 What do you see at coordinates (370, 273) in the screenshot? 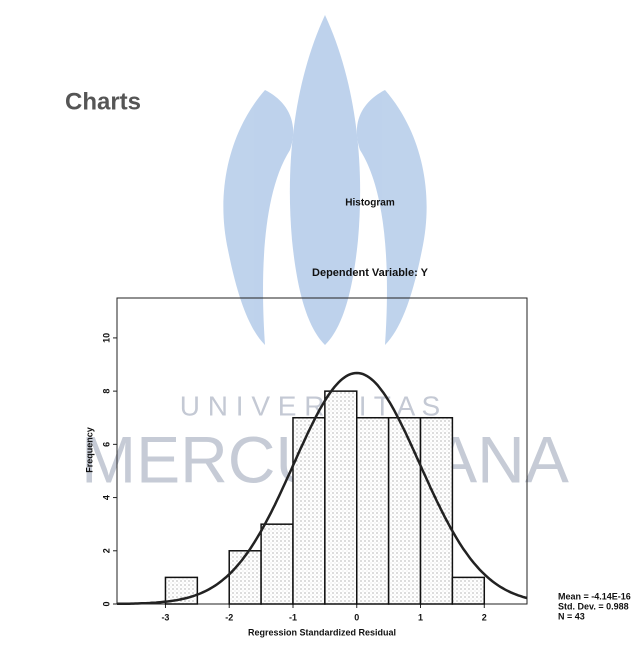
I see `chart-subtitle: Dependent Variable: Y` at bounding box center [370, 273].